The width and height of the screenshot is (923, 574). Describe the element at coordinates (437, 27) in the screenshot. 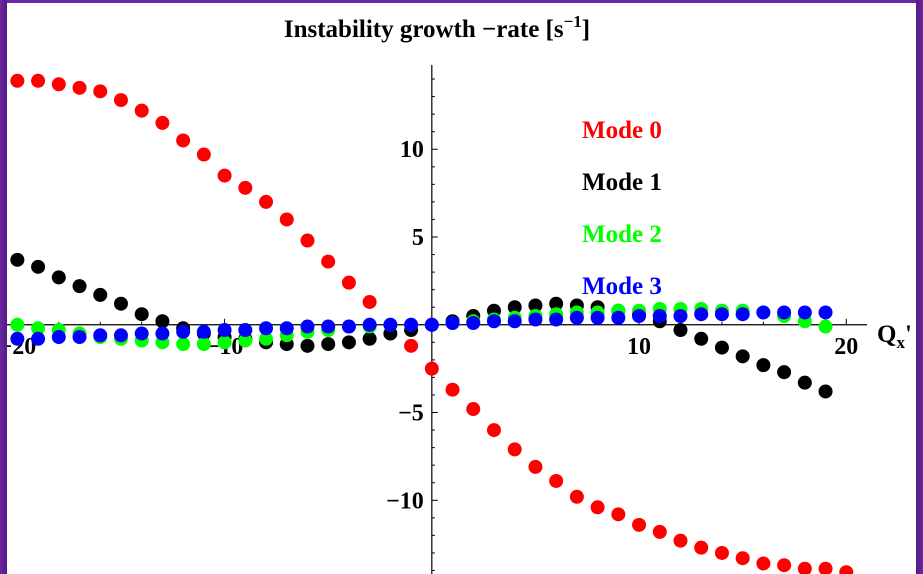

I see `chart-title: Instability growth −rate [s−1]` at that location.